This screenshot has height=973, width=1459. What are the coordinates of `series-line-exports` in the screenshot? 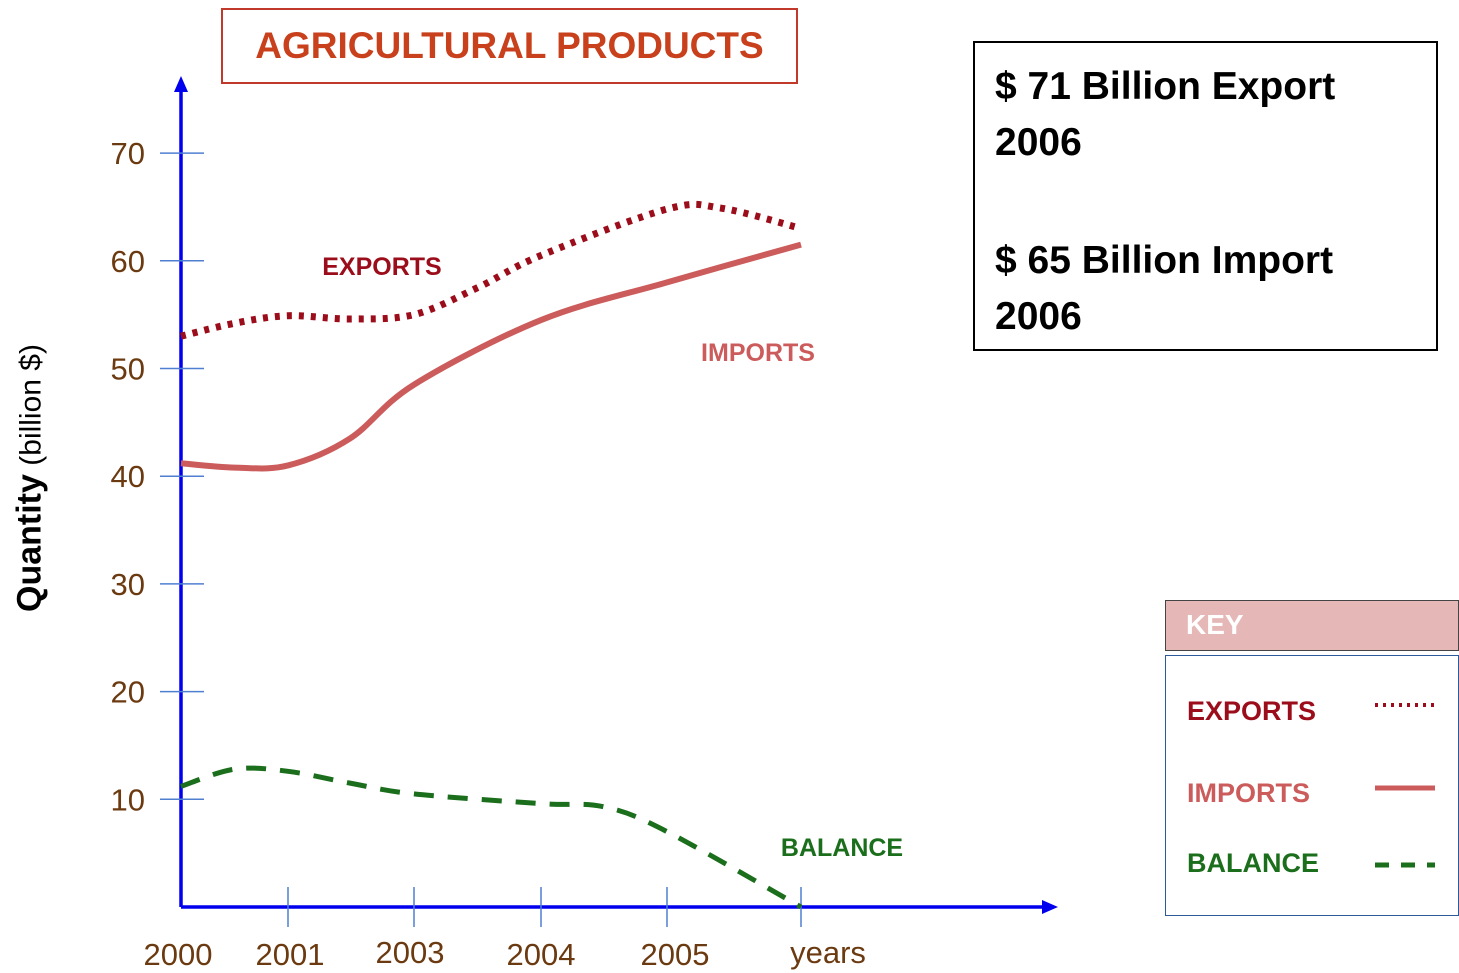 It's located at (491, 270).